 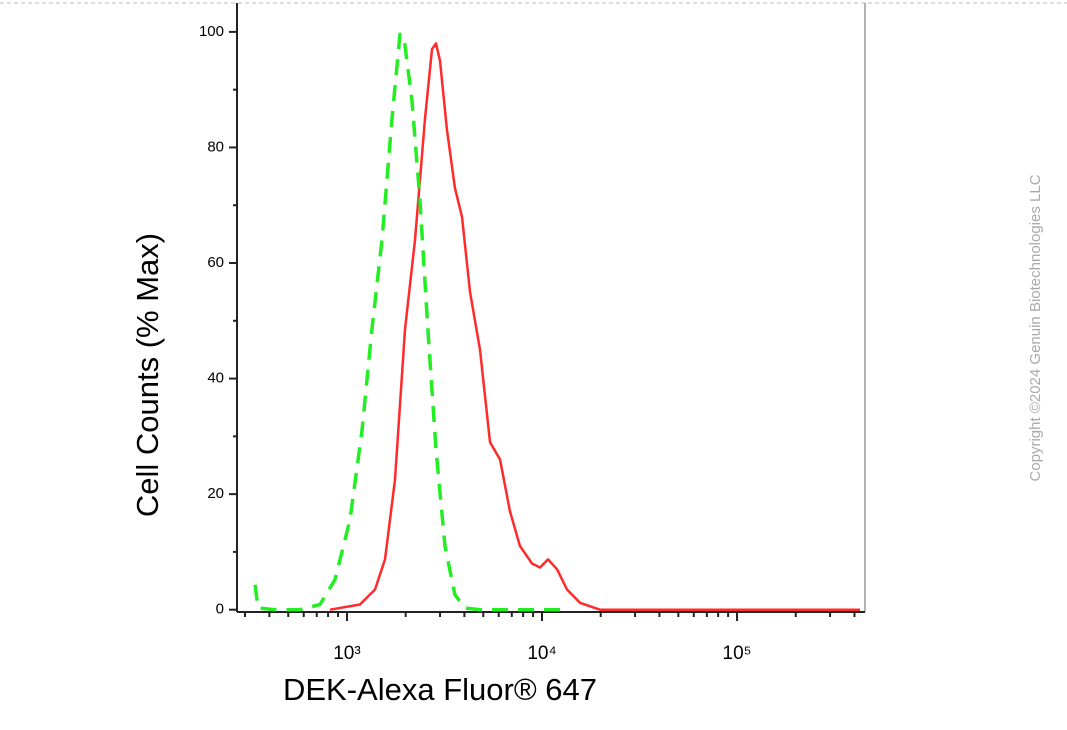 I want to click on x-tick-label: 10⁵, so click(x=737, y=653).